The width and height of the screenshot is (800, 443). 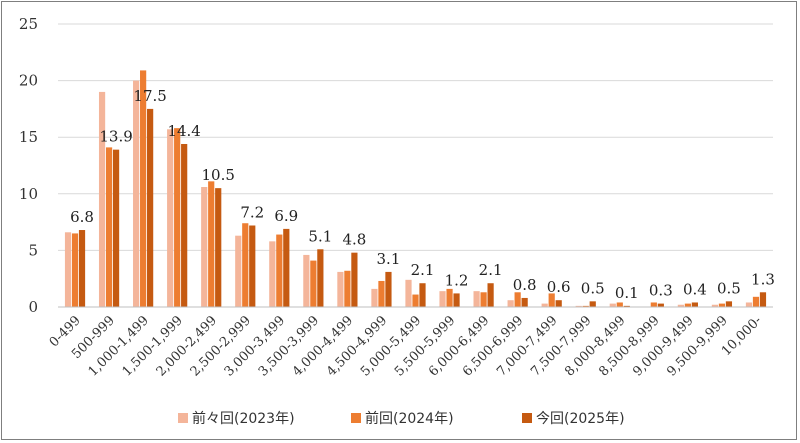 What do you see at coordinates (286, 216) in the screenshot?
I see `data-label: 6.9` at bounding box center [286, 216].